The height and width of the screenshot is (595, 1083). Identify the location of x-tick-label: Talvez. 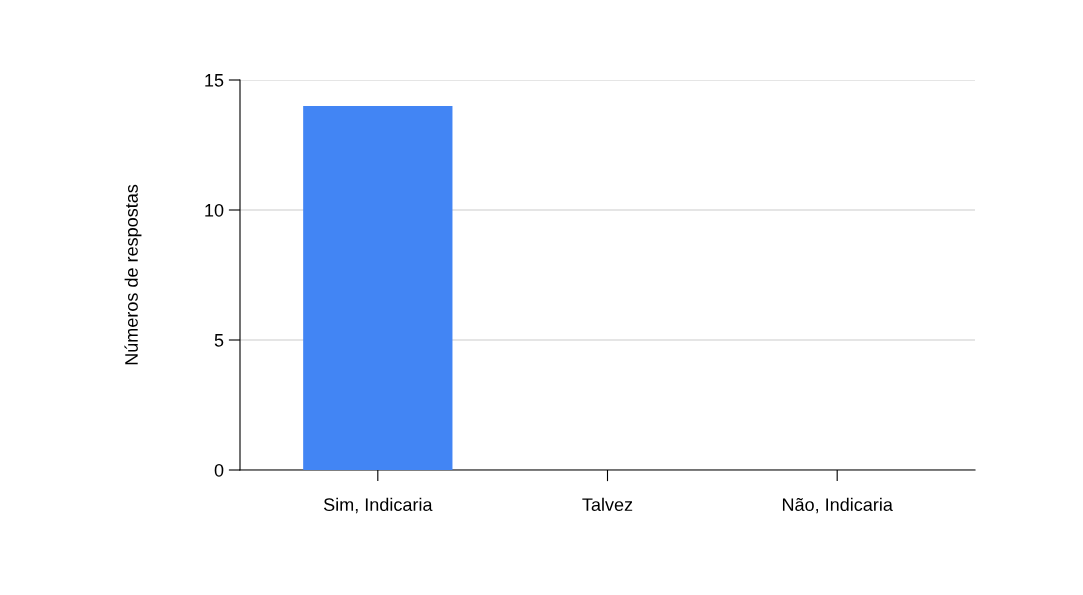
(607, 504).